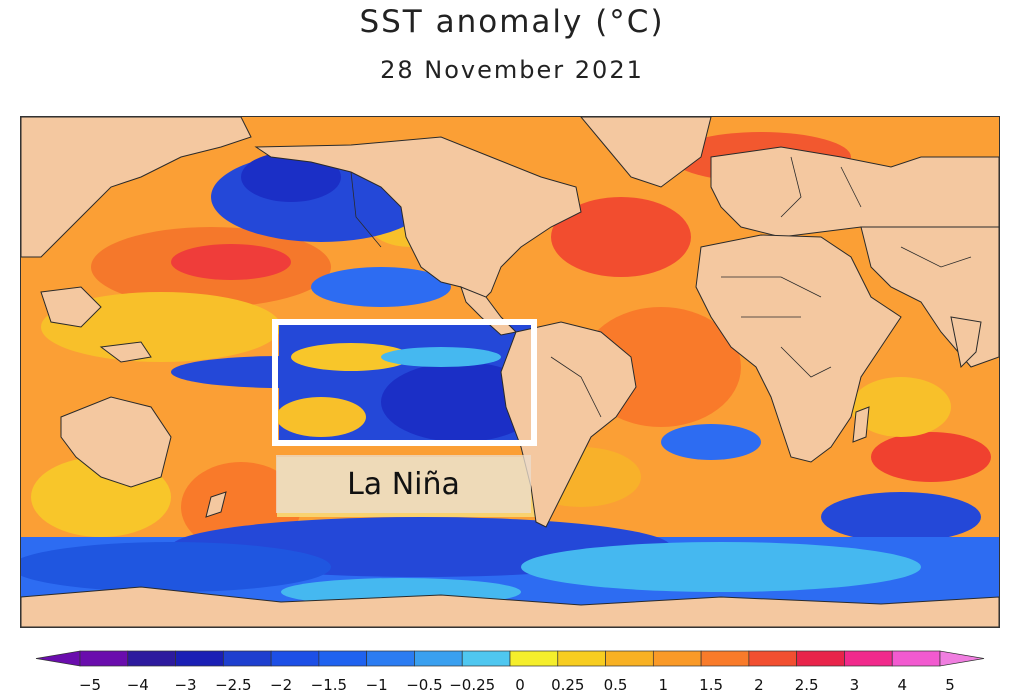 This screenshot has height=698, width=1024. What do you see at coordinates (962, 658) in the screenshot?
I see `colorbar-right-arrow` at bounding box center [962, 658].